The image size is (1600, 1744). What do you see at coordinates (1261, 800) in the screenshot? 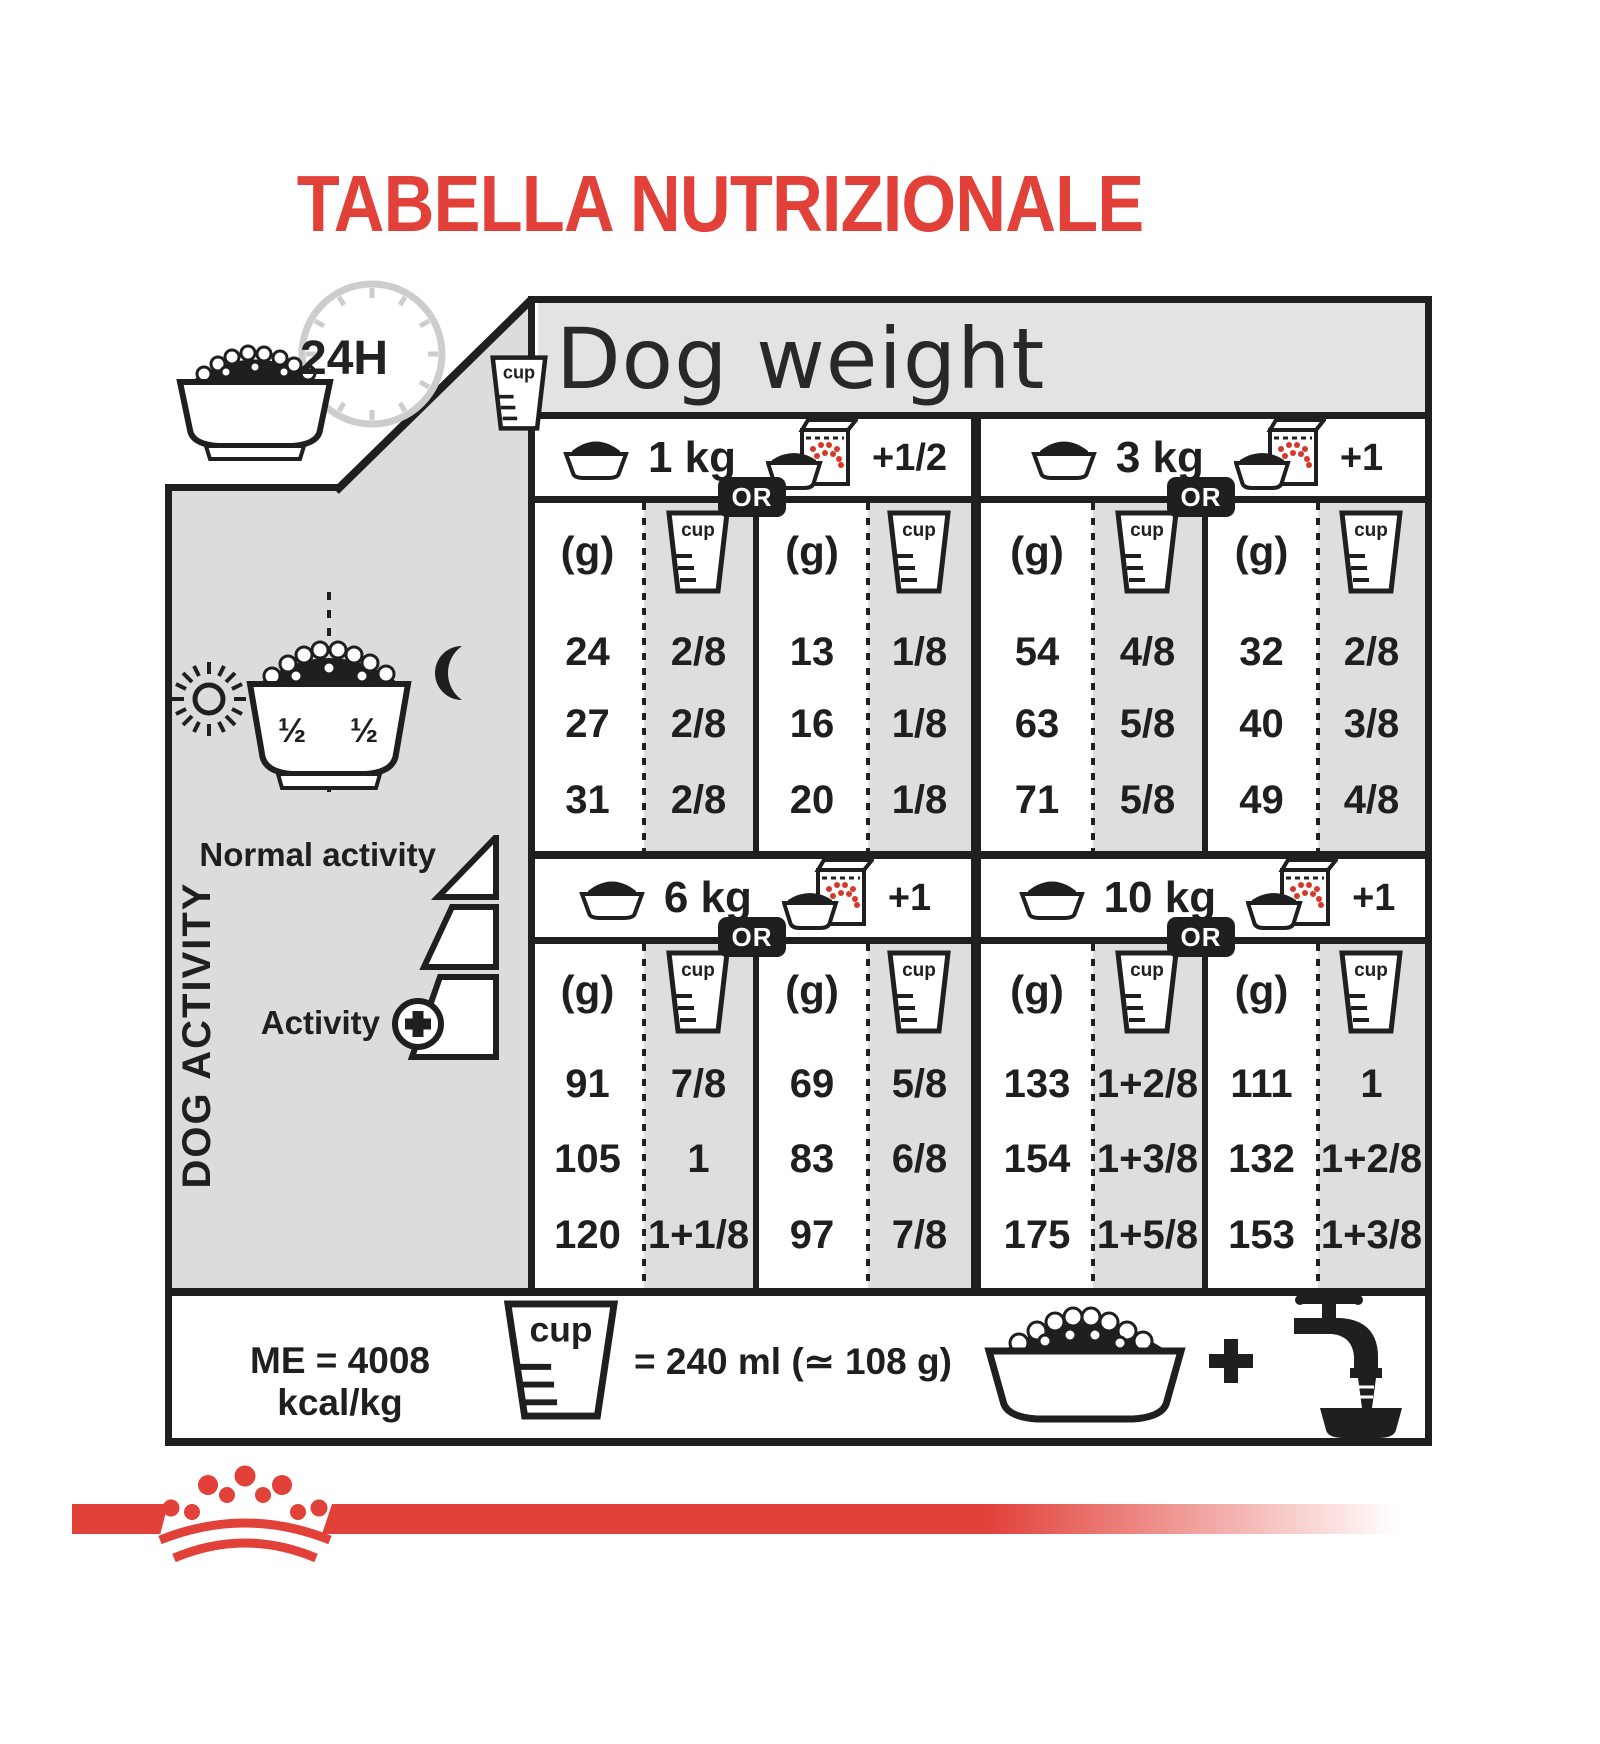
I see `table-cell: 49` at bounding box center [1261, 800].